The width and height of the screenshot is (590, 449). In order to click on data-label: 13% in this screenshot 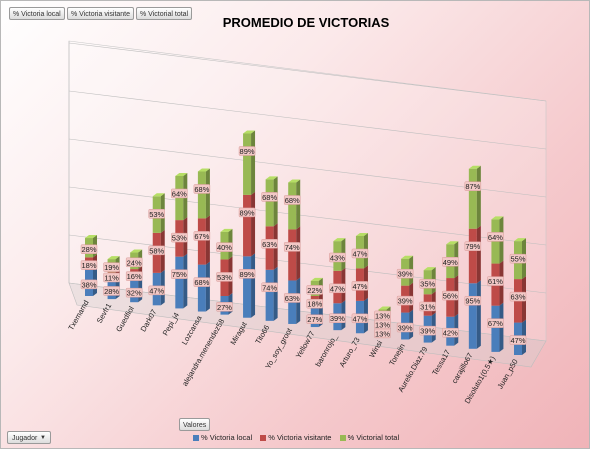, I will do `click(382, 324)`.